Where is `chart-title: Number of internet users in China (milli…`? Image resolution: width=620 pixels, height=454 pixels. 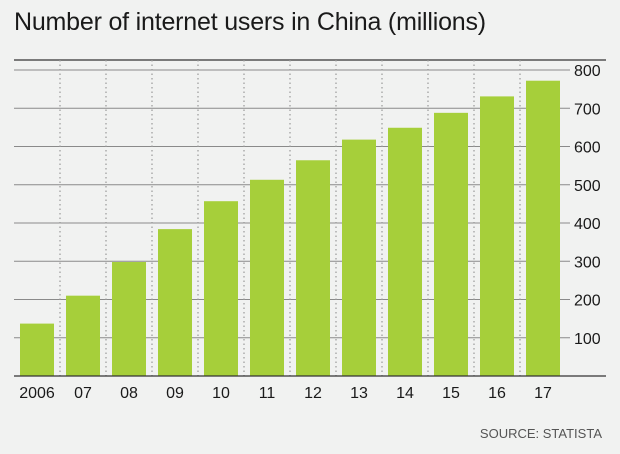 chart-title: Number of internet users in China (milli… is located at coordinates (250, 22).